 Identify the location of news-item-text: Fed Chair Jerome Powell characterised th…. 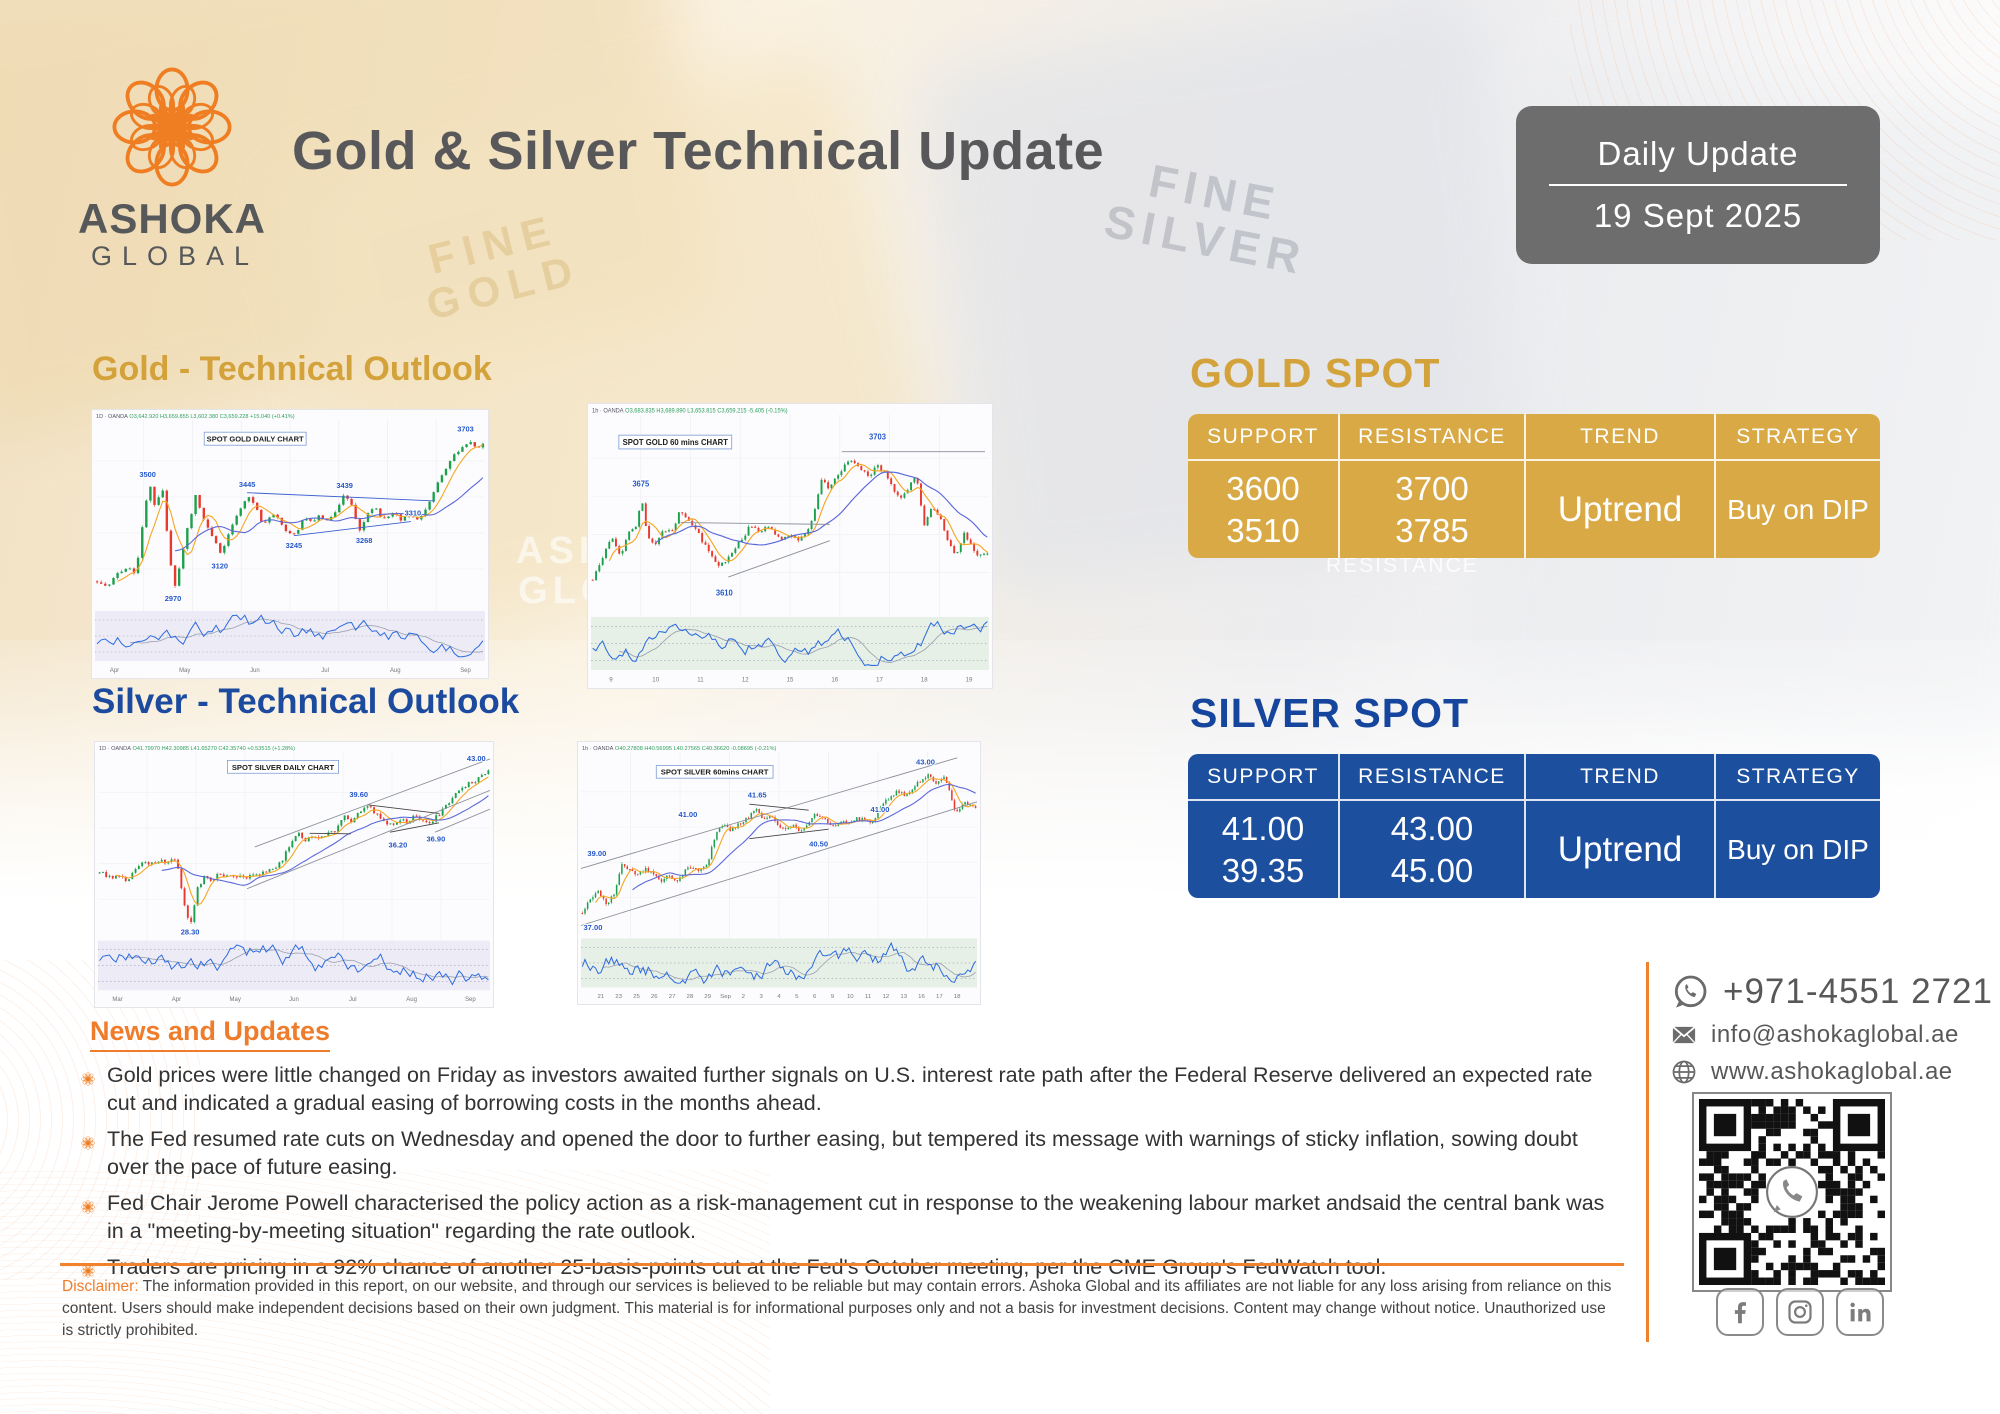
(856, 1216).